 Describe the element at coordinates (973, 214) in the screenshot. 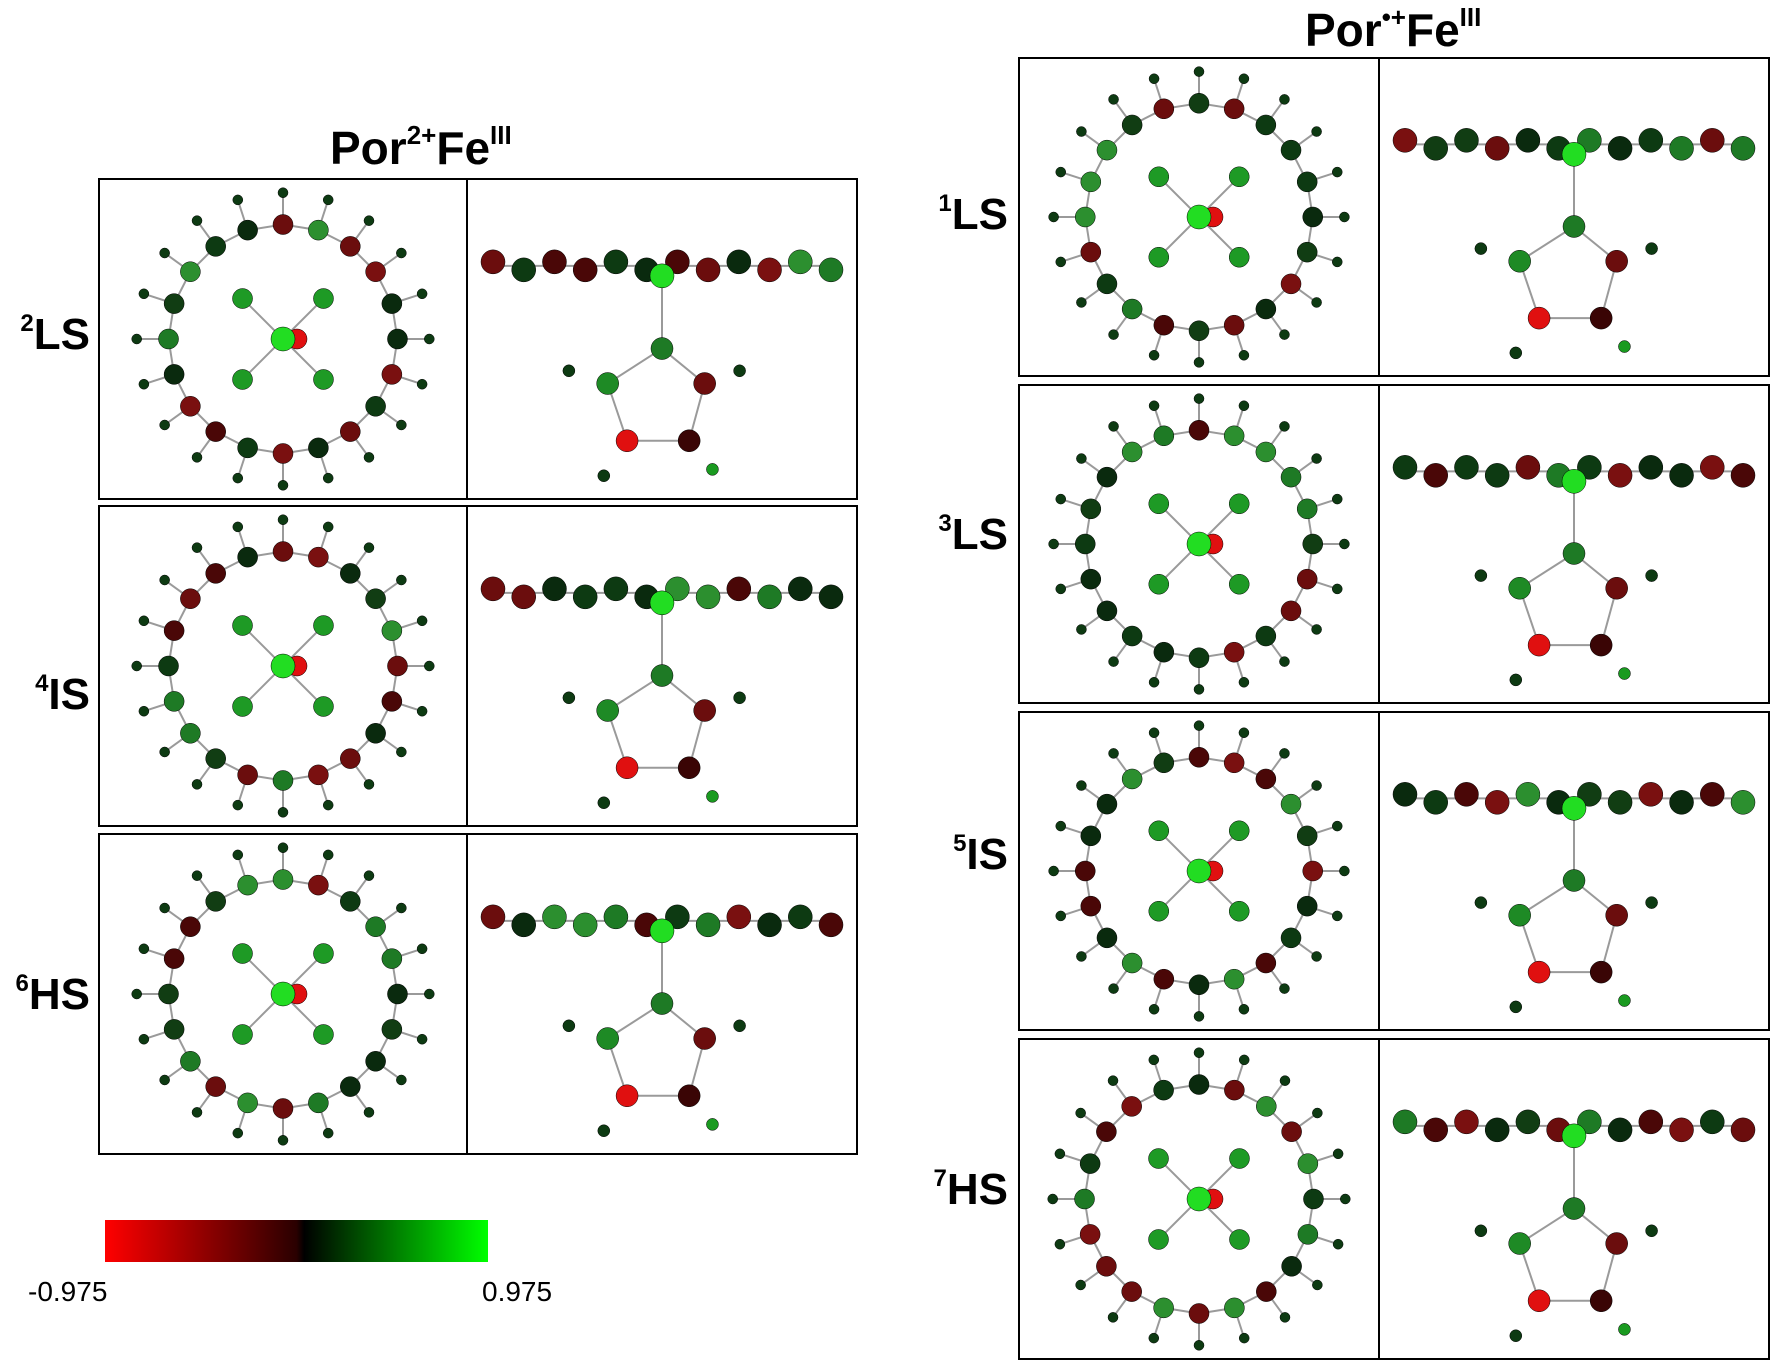

I see `row-label-1ls: 1LS` at that location.